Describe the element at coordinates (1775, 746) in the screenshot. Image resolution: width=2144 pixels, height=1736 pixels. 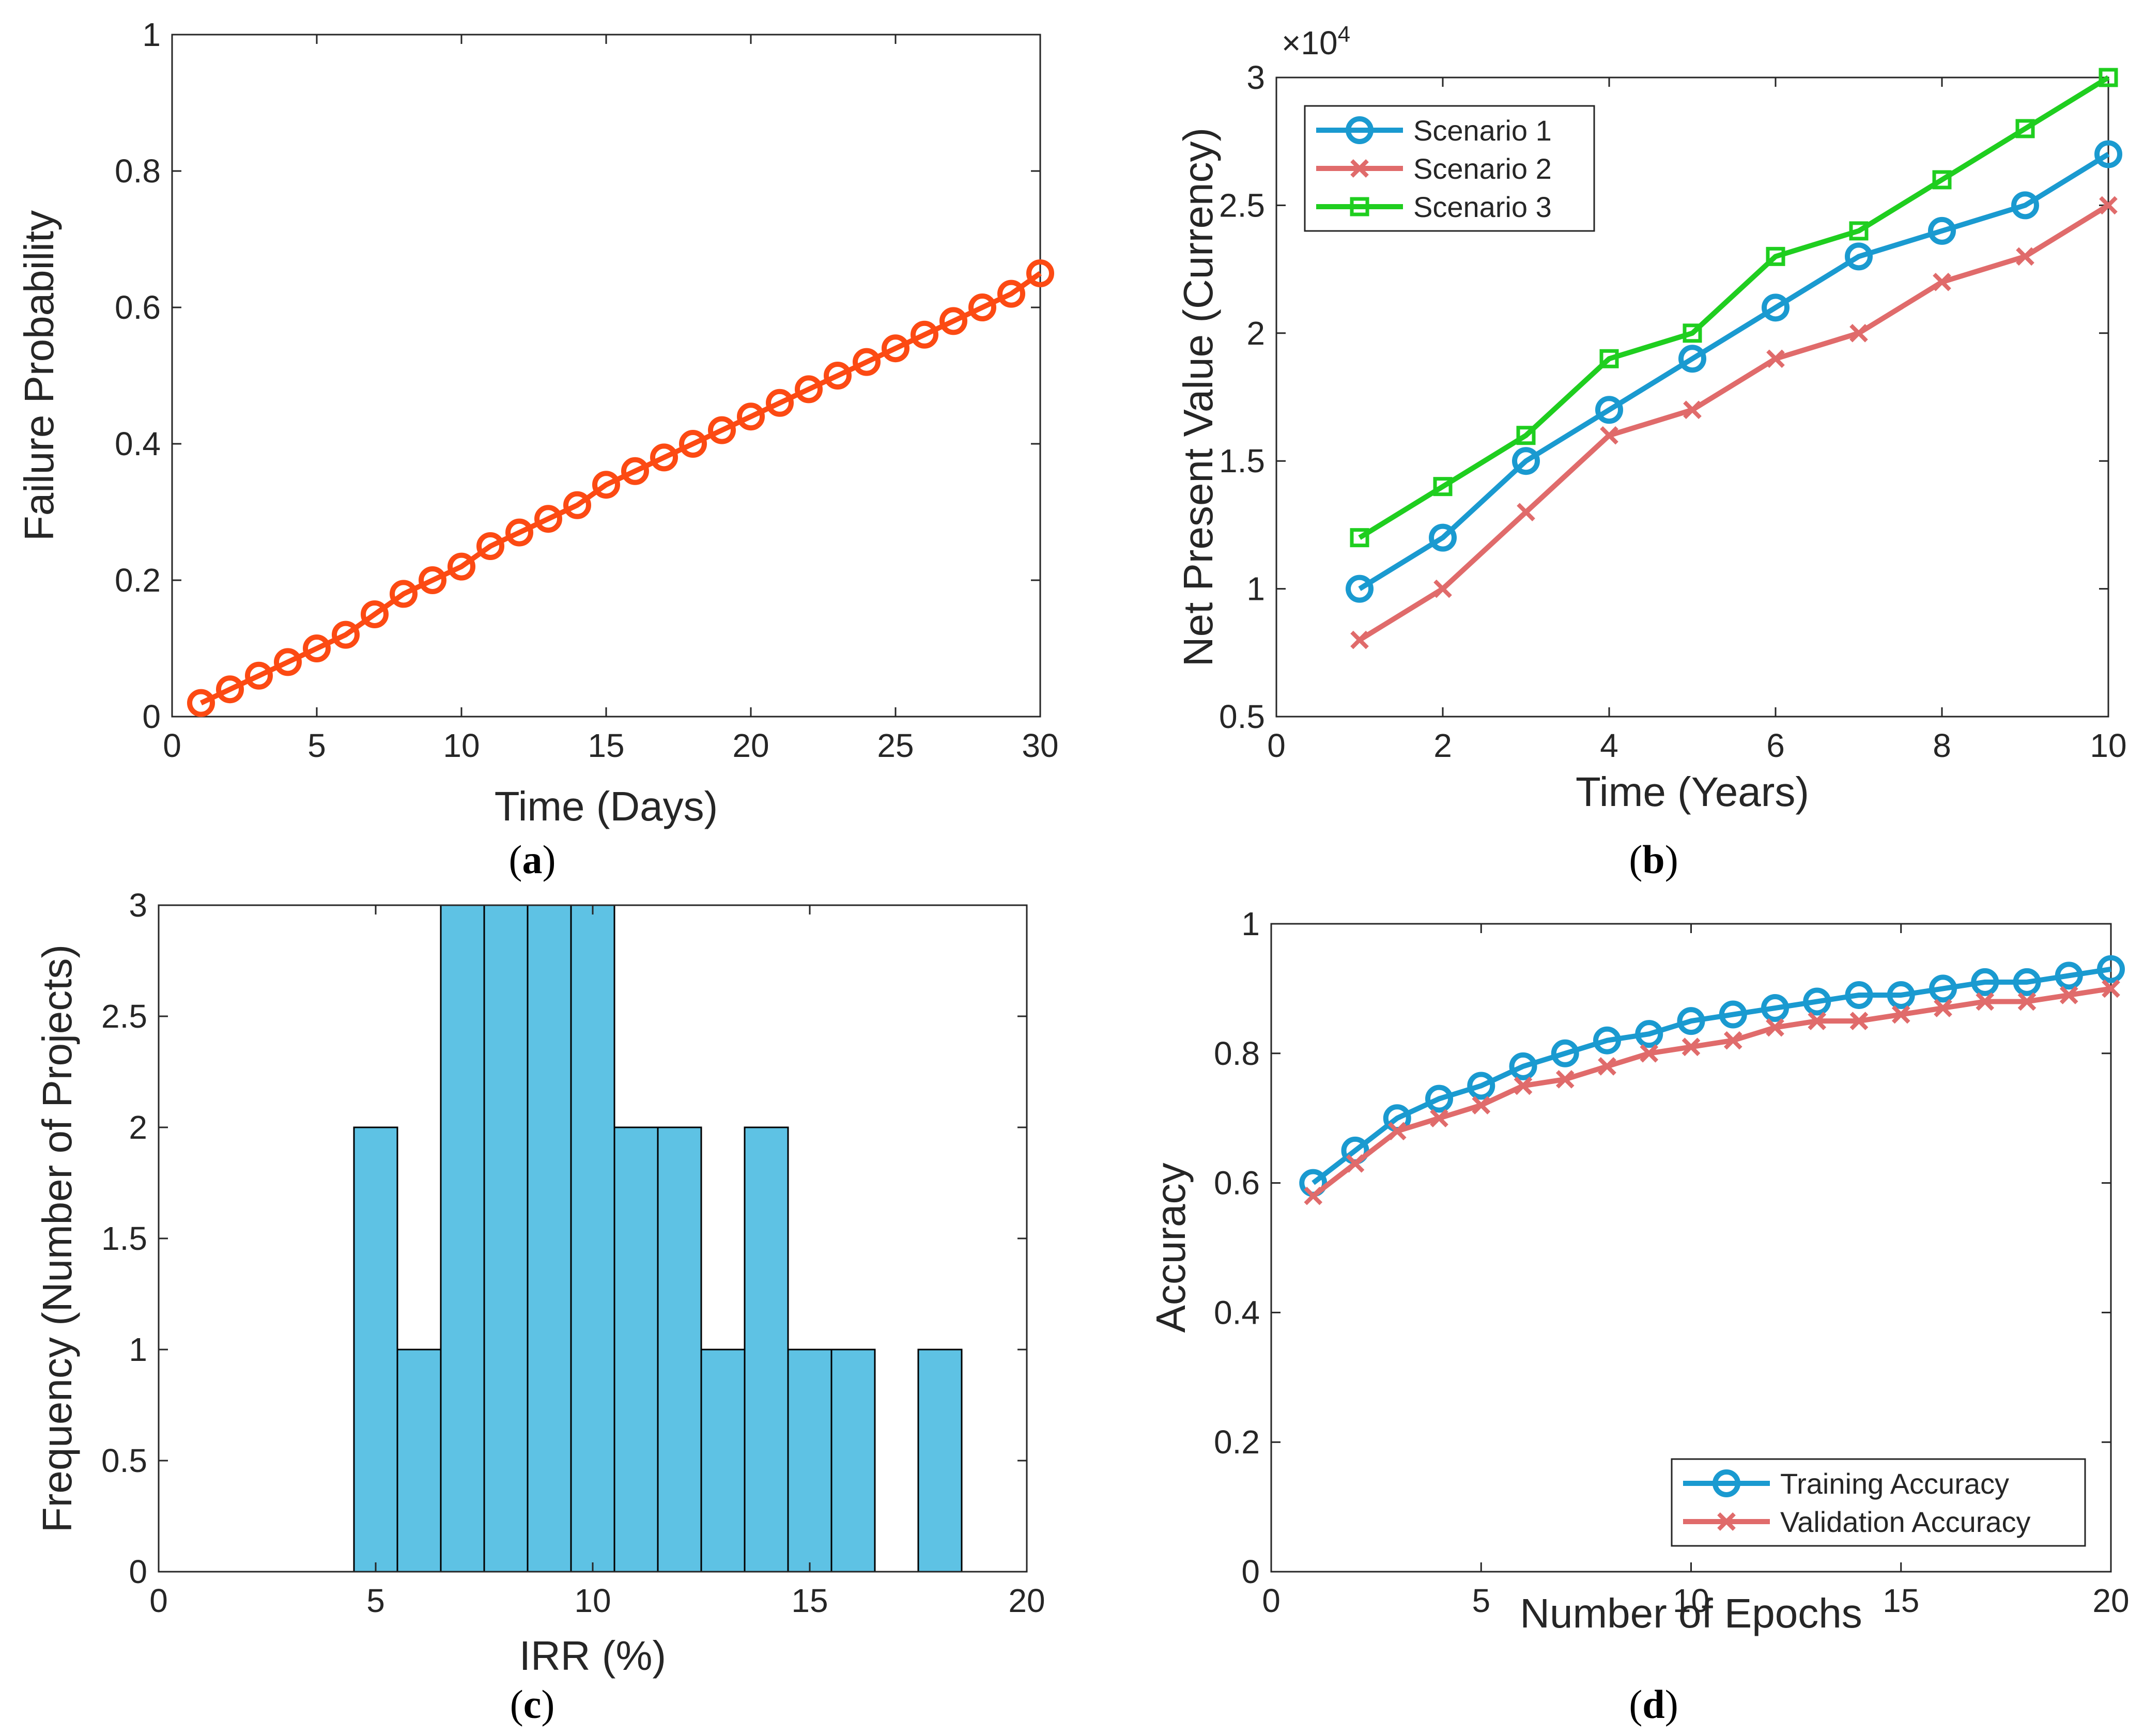
I see `x-tick-label: 6` at that location.